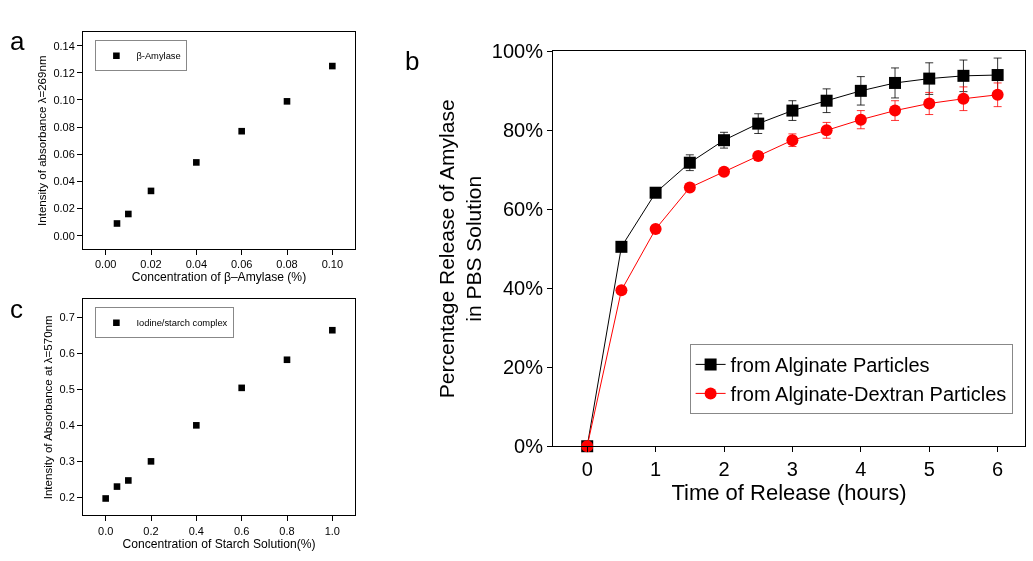  Describe the element at coordinates (332, 264) in the screenshot. I see `x-tick-label: 0.10` at that location.